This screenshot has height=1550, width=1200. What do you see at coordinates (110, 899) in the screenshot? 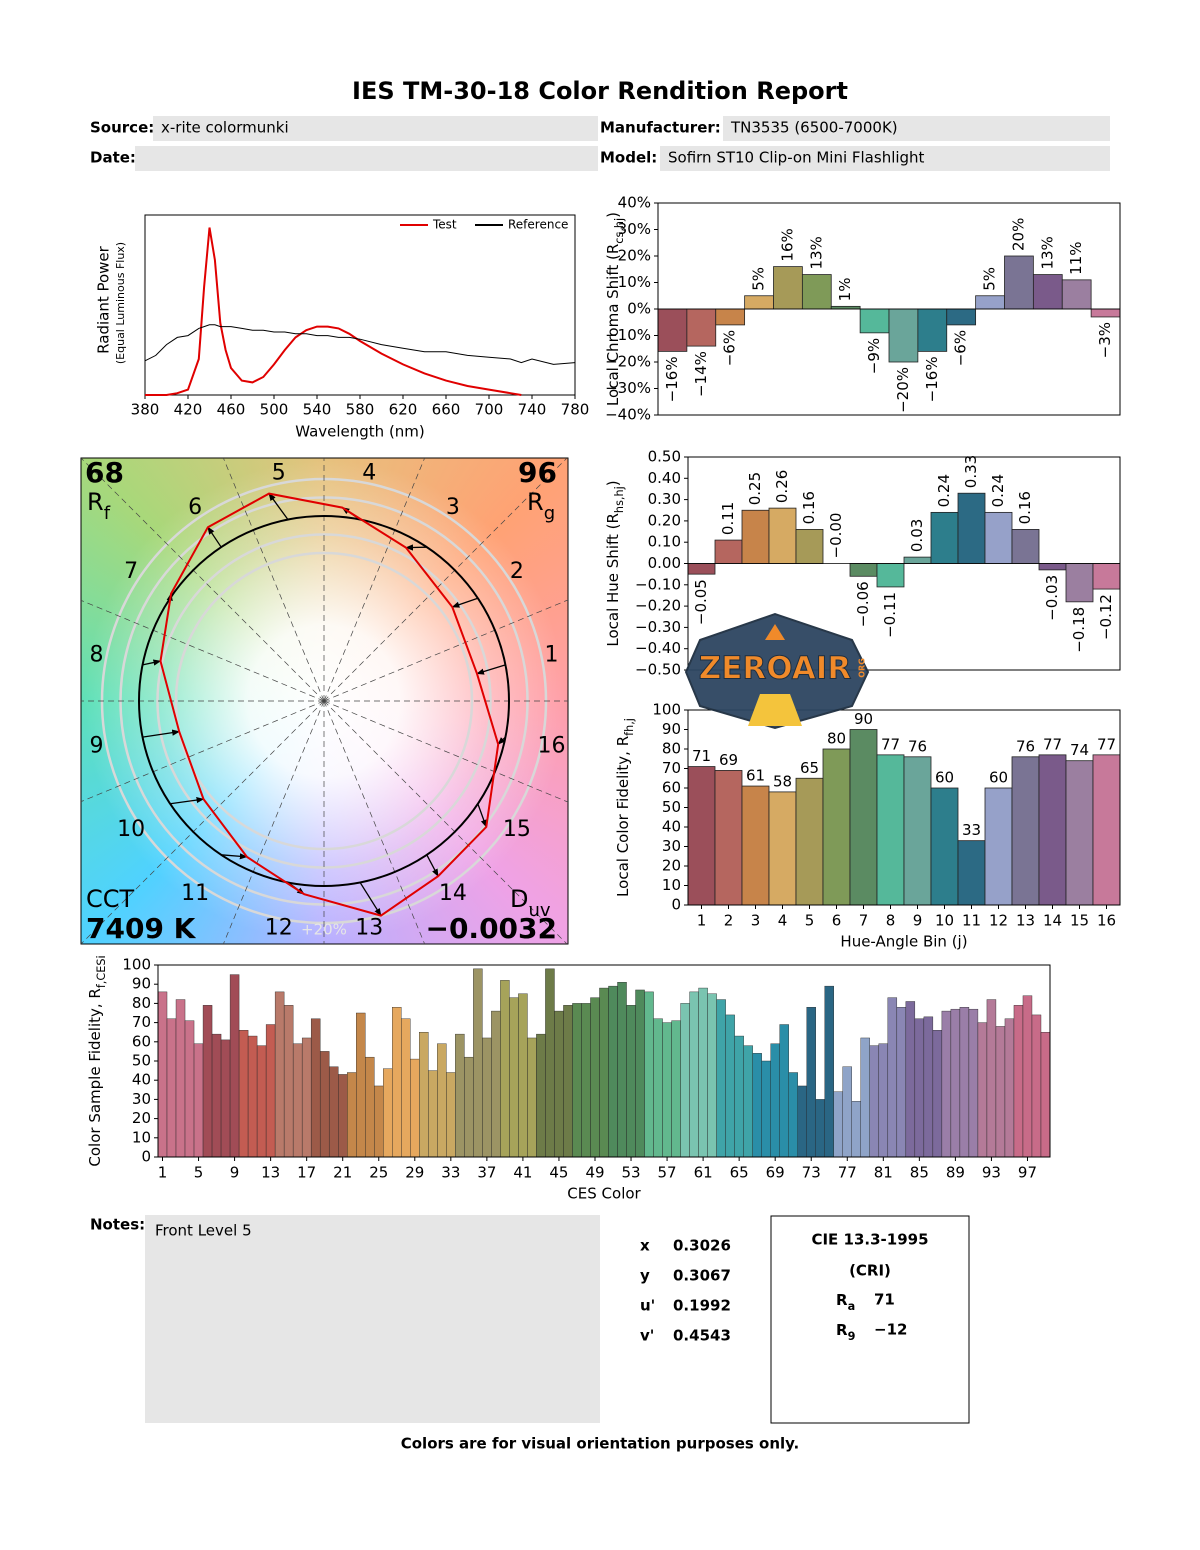
I see `cct-label: CCT` at bounding box center [110, 899].